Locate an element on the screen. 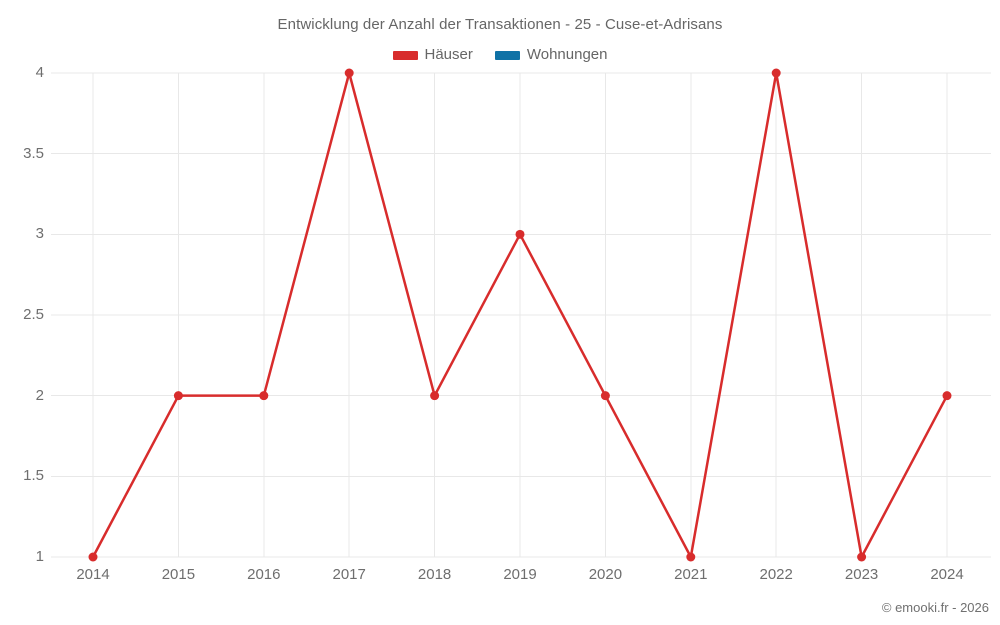  x-tick-label: 2017 is located at coordinates (349, 574).